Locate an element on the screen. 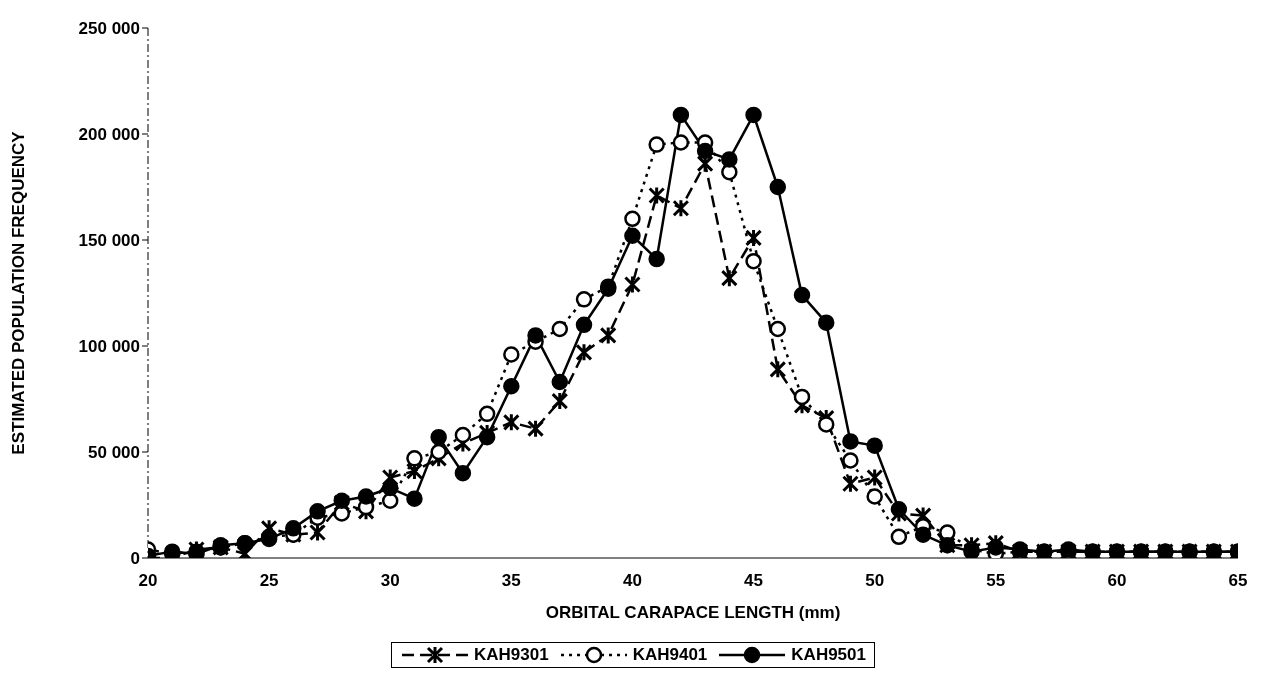  x-tick-label: 45 is located at coordinates (754, 581).